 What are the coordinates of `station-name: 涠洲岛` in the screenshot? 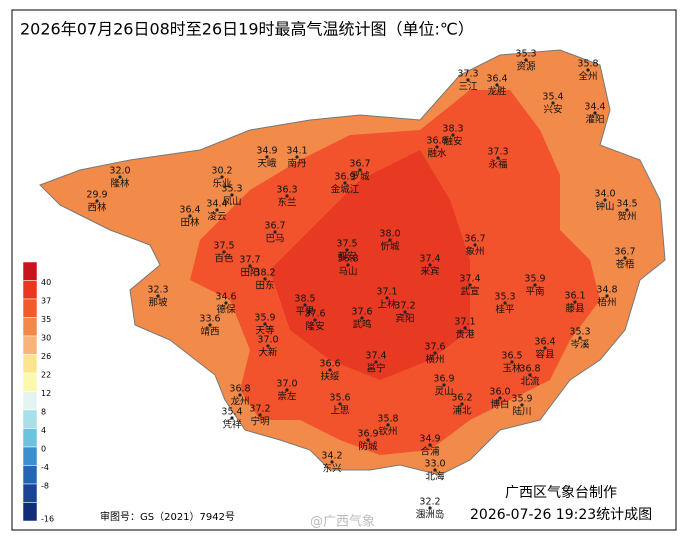 It's located at (430, 515).